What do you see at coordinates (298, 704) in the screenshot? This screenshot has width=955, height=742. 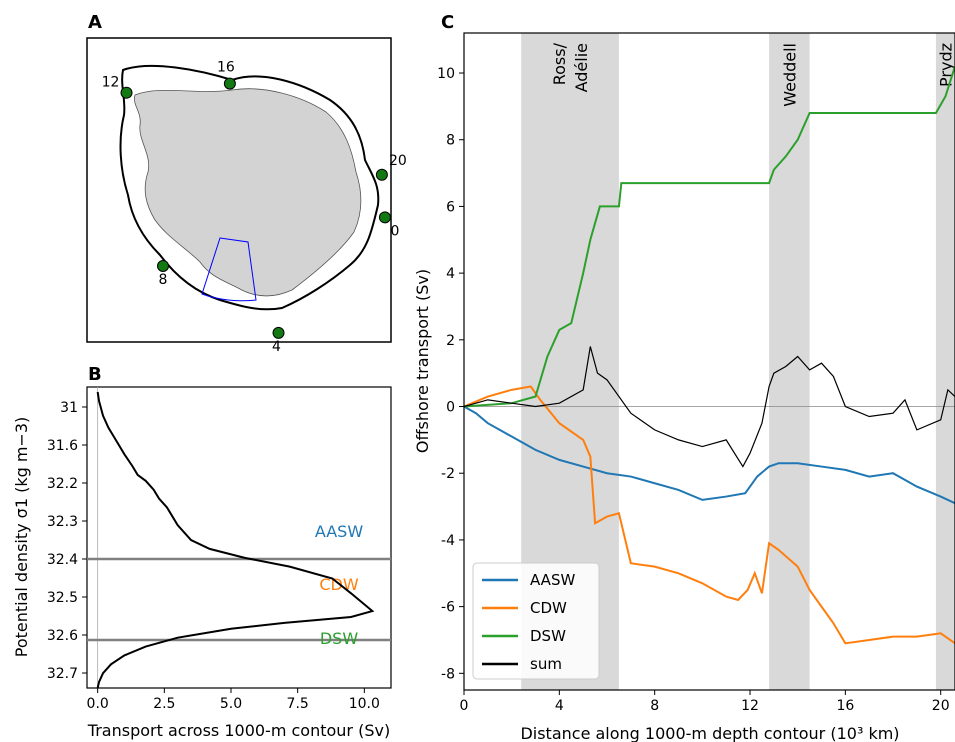 I see `x-tick-label: 7.5` at bounding box center [298, 704].